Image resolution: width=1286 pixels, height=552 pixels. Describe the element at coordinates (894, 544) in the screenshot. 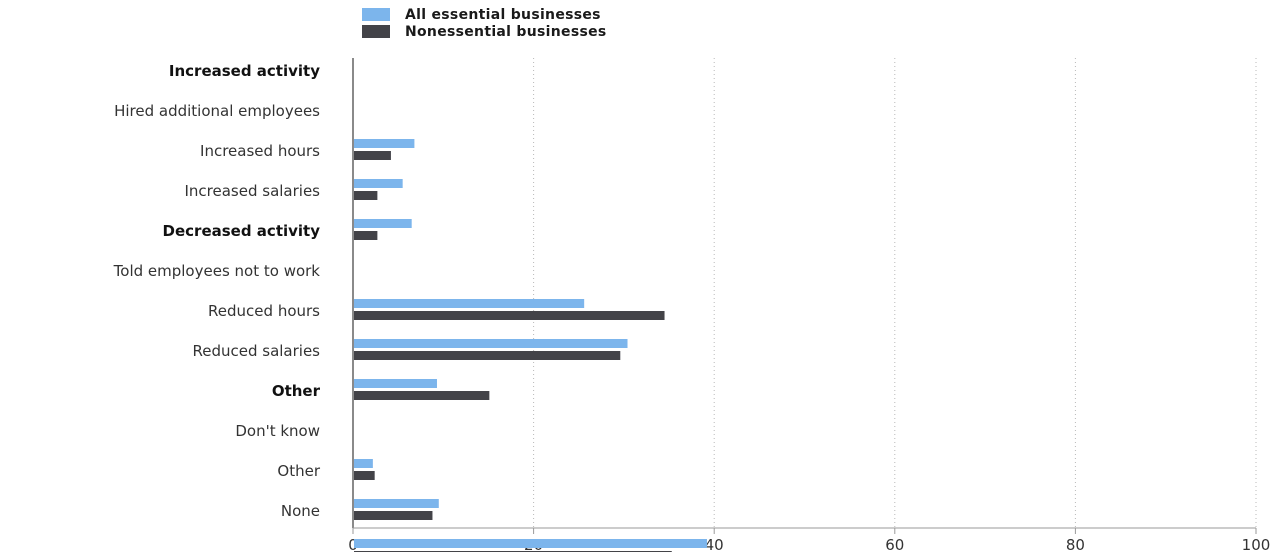

I see `x-tick-label: 60` at that location.